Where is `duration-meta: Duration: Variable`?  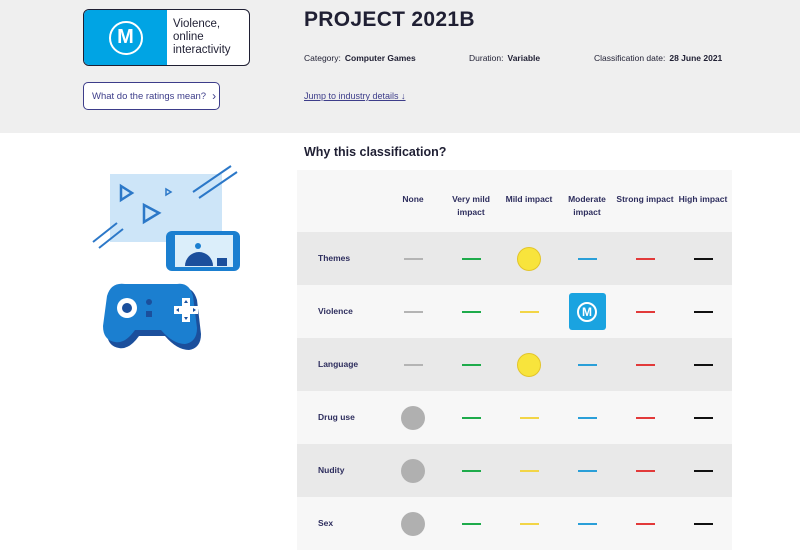
duration-meta: Duration: Variable is located at coordinates (504, 58).